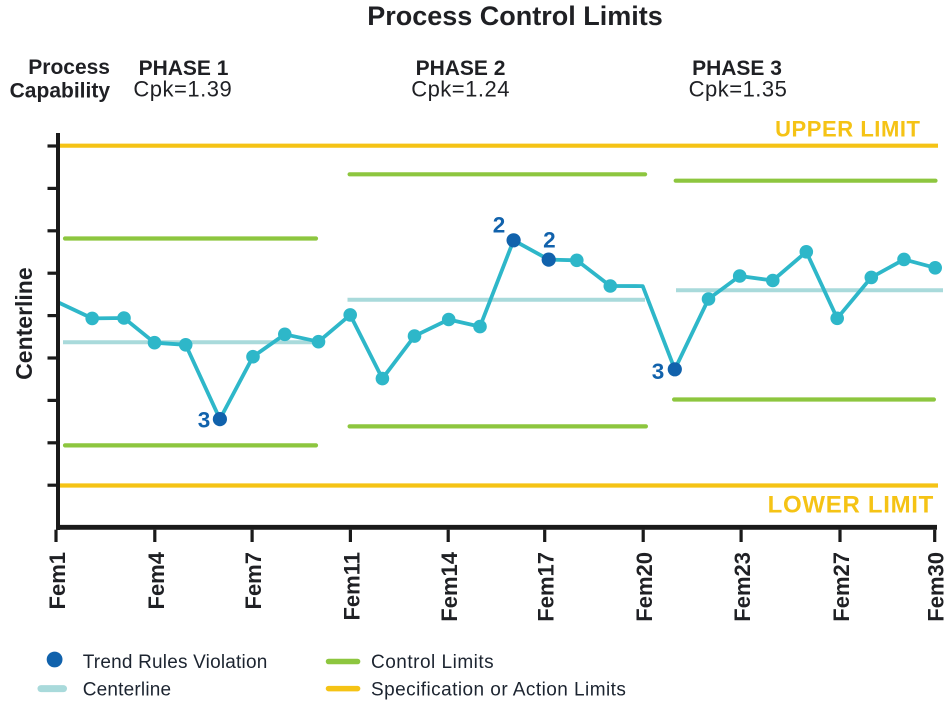 This screenshot has height=705, width=950. Describe the element at coordinates (460, 89) in the screenshot. I see `svg-text: Cpk=1.24` at that location.